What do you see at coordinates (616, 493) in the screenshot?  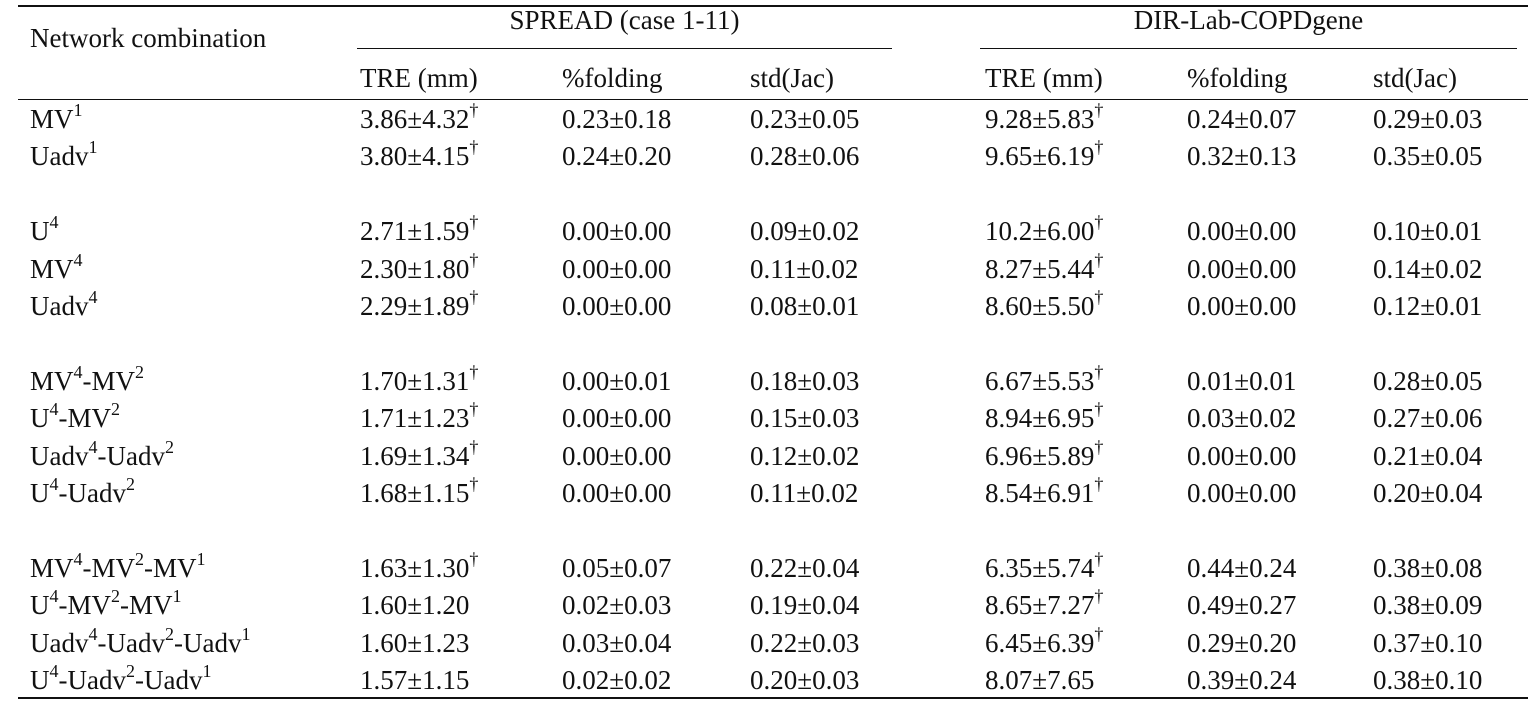 I see `table-cell: 0.00±0.00` at bounding box center [616, 493].